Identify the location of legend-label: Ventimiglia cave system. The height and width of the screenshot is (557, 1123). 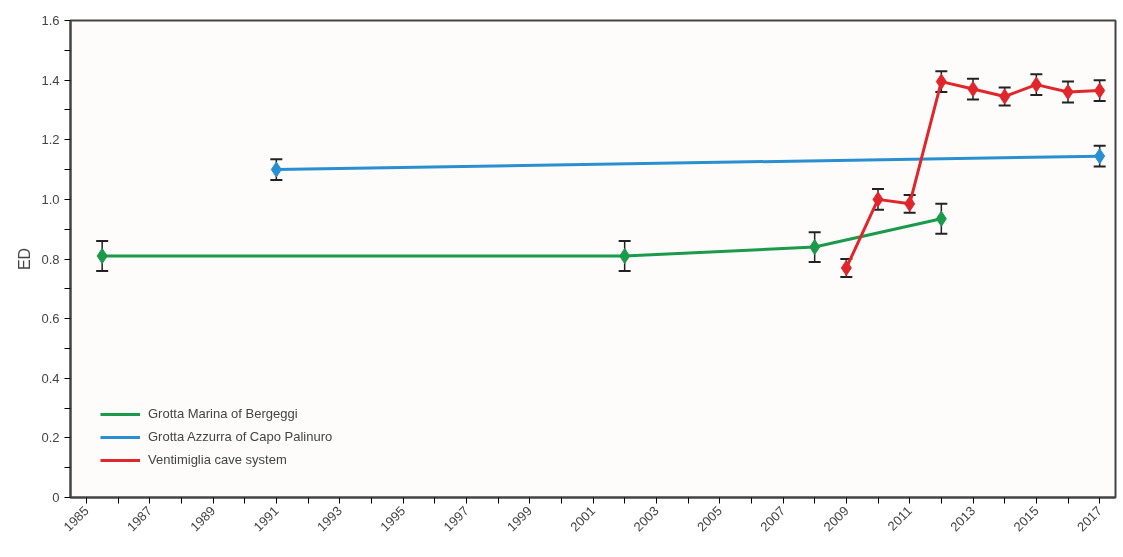
(217, 459).